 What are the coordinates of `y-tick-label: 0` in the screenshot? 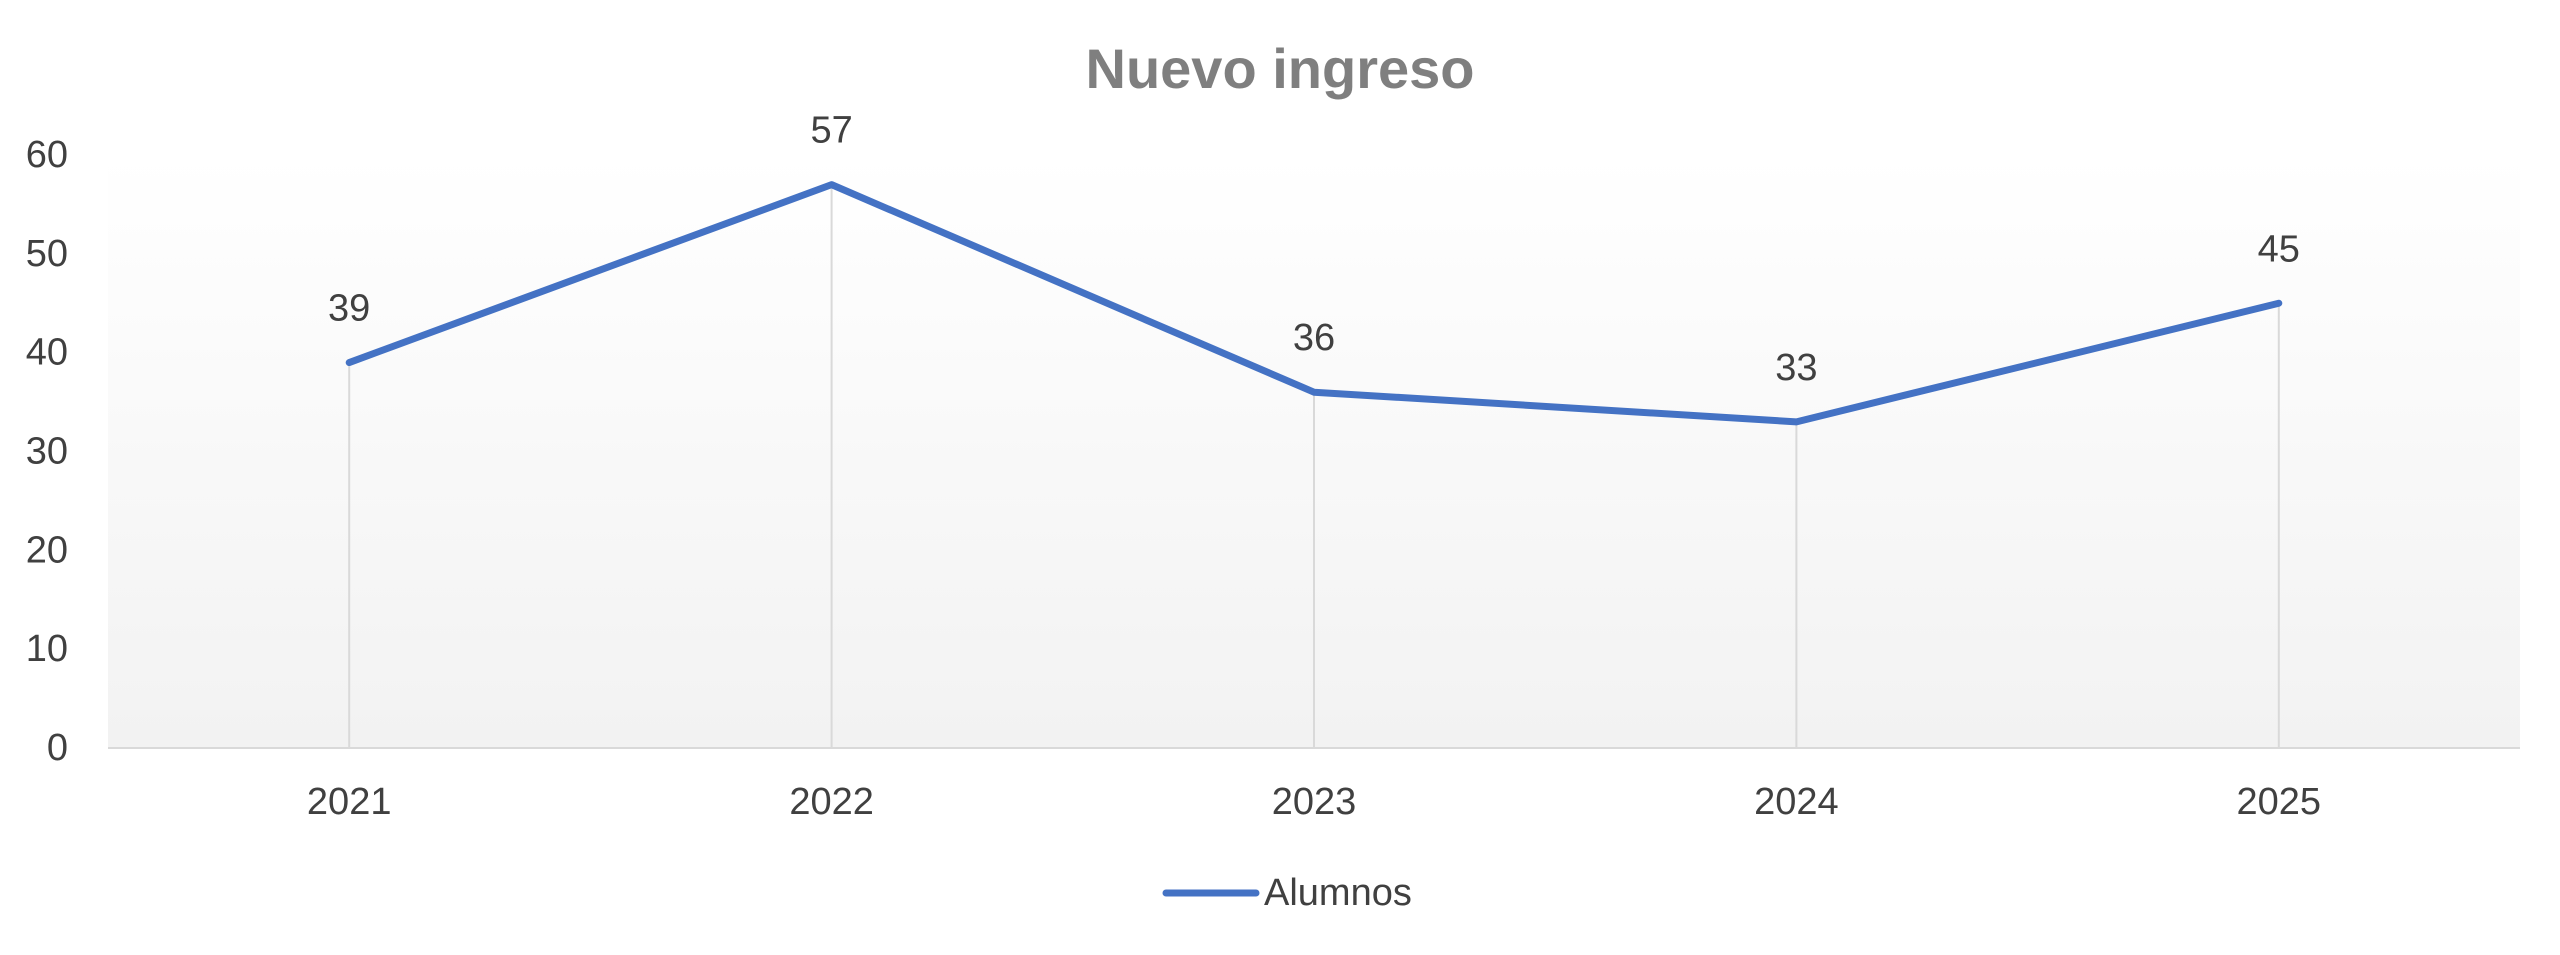 It's located at (57, 748).